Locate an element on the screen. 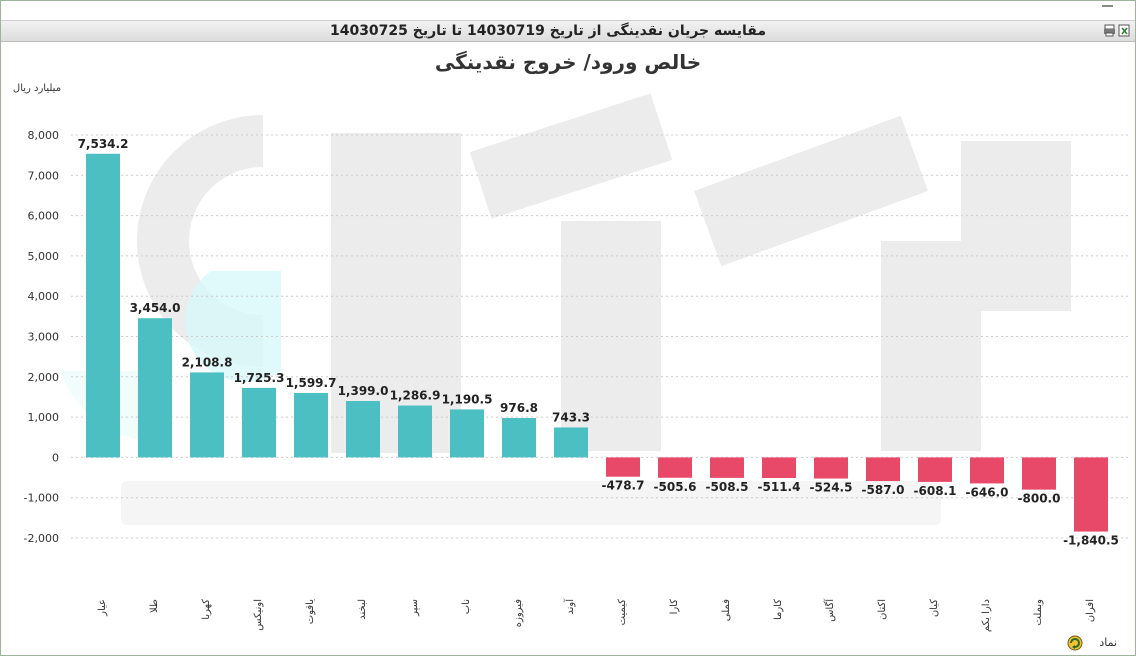 The width and height of the screenshot is (1136, 656). bar-طلا is located at coordinates (155, 388).